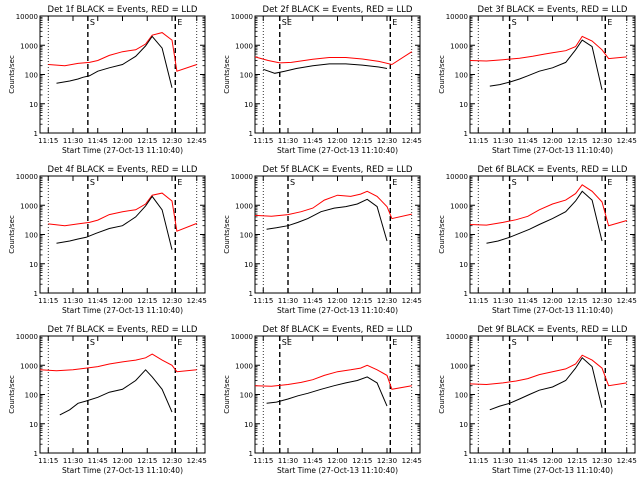 This screenshot has width=640, height=480. Describe the element at coordinates (338, 10) in the screenshot. I see `chart-title: Det 2f BLACK = Events, RED = LLD` at that location.